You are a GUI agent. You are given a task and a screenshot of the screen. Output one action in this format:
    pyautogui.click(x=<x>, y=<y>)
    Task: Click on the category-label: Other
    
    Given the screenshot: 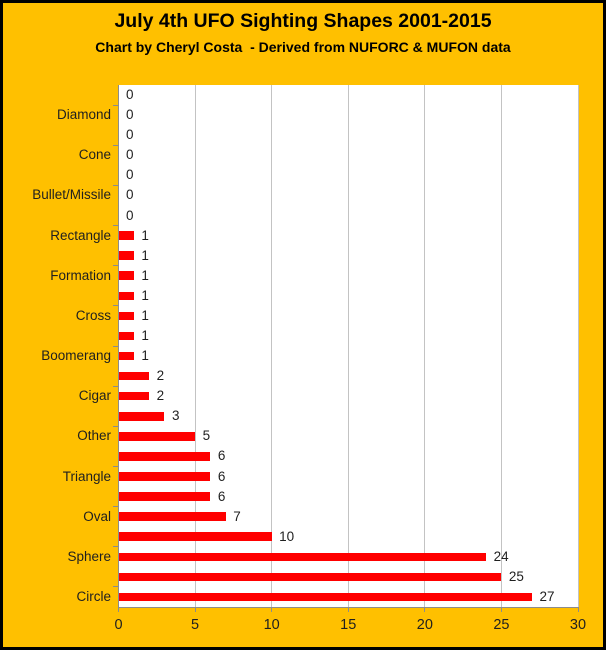 What is the action you would take?
    pyautogui.click(x=94, y=436)
    